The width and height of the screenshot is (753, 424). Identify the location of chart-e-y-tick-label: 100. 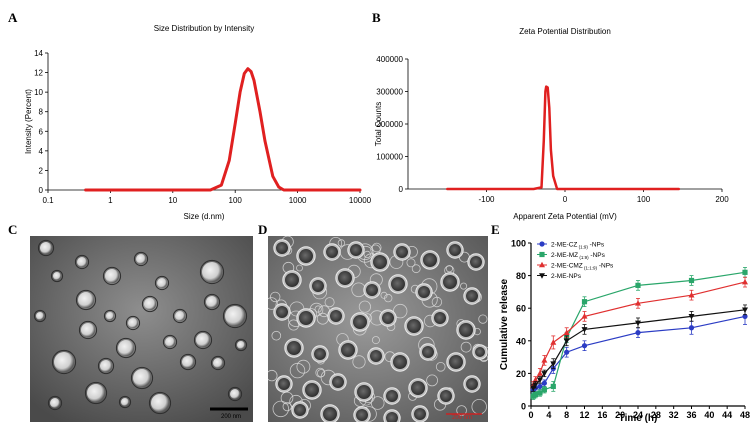
(518, 244).